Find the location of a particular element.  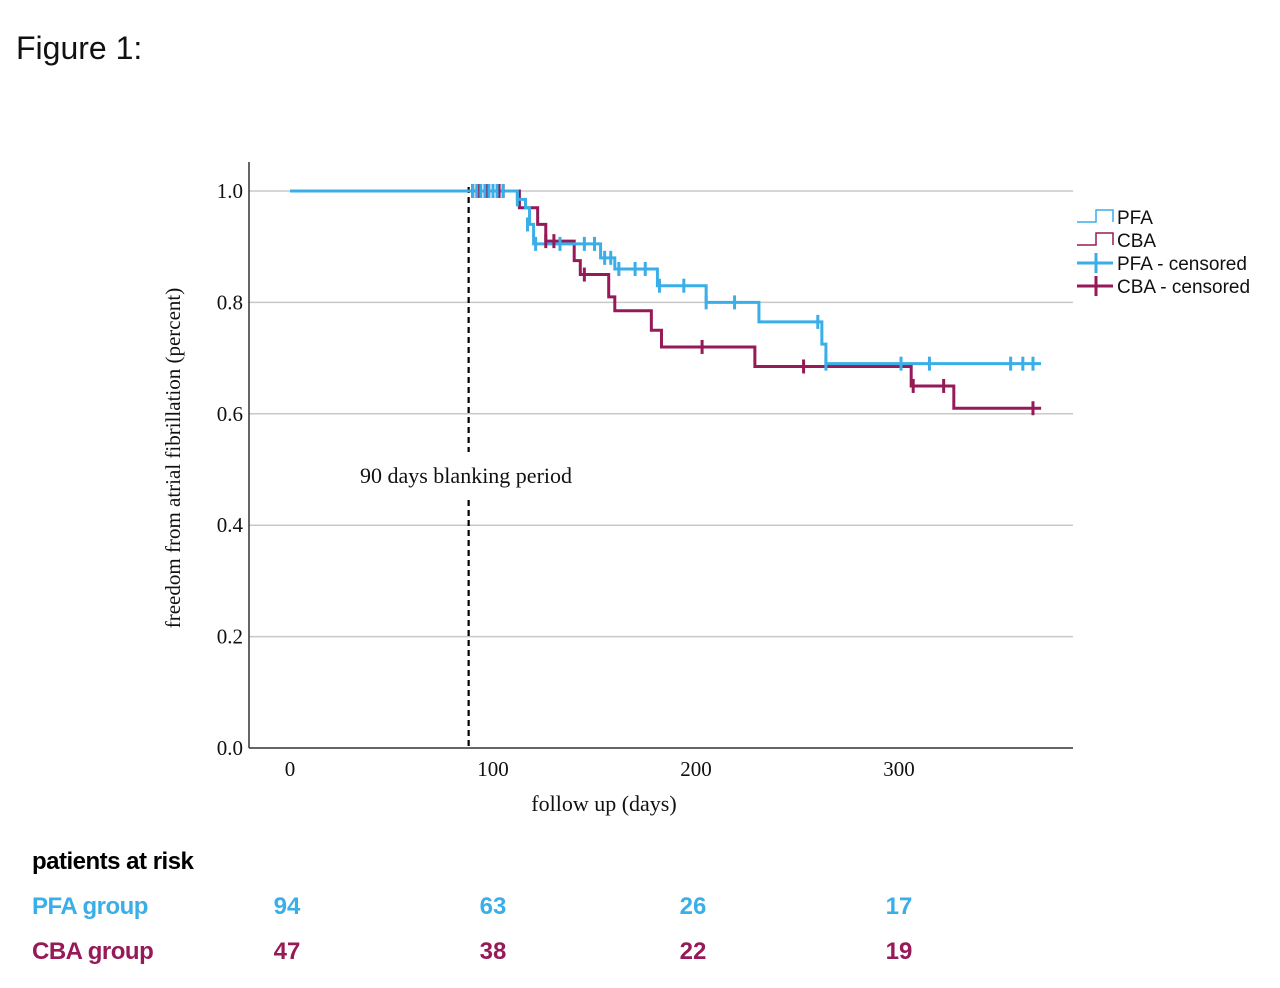

risk-row-label-1: CBA group is located at coordinates (93, 951).